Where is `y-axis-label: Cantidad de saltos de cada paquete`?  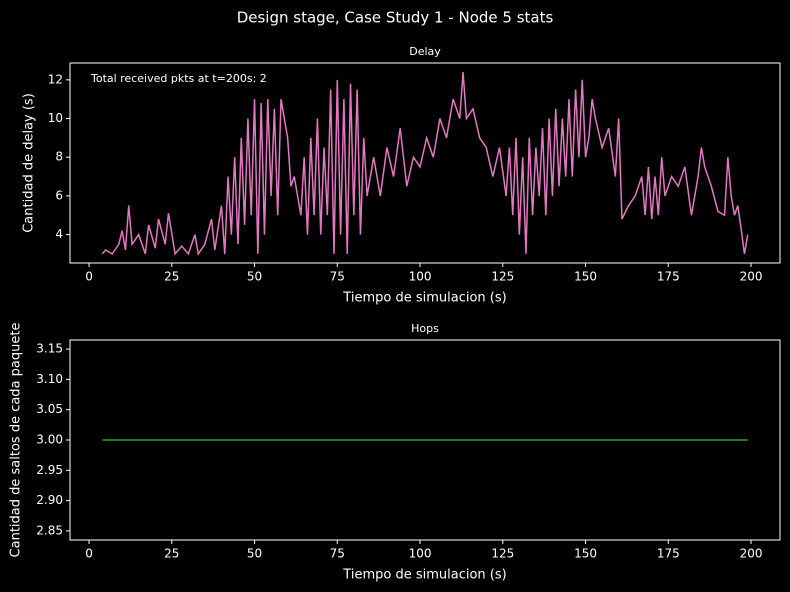 y-axis-label: Cantidad de saltos de cada paquete is located at coordinates (16, 440).